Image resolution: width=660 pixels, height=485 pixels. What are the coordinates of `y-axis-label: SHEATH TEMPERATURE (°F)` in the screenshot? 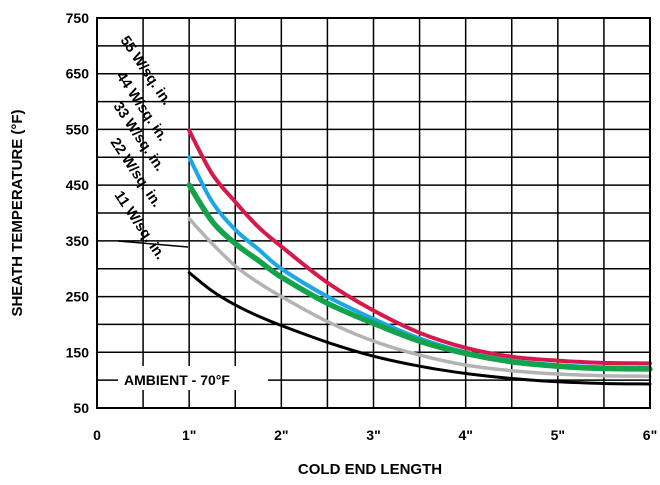 It's located at (17, 212).